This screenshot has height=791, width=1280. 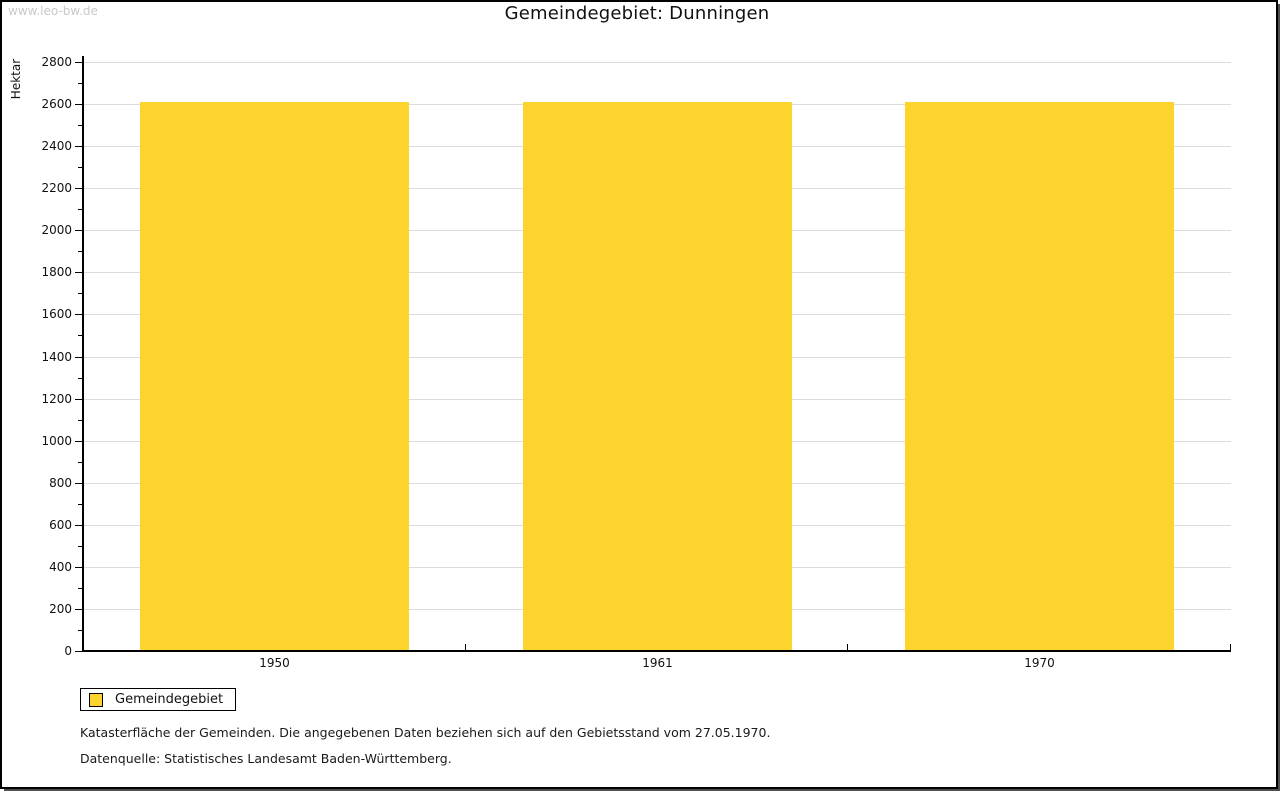 I want to click on y-tick-label: 2800, so click(x=56, y=62).